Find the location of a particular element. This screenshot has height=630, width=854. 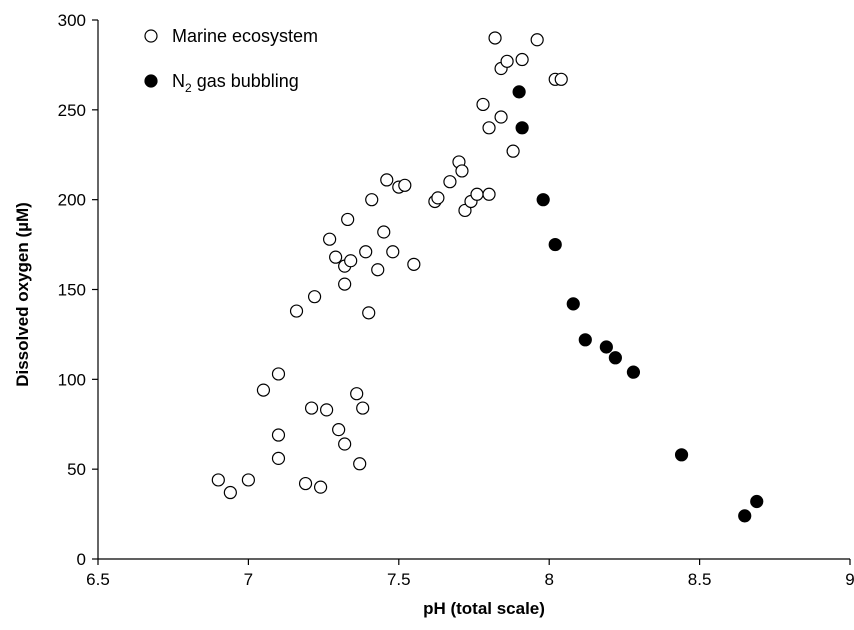

legend-label-n2-gas-bubbling: N2 gas bubbling is located at coordinates (235, 83).